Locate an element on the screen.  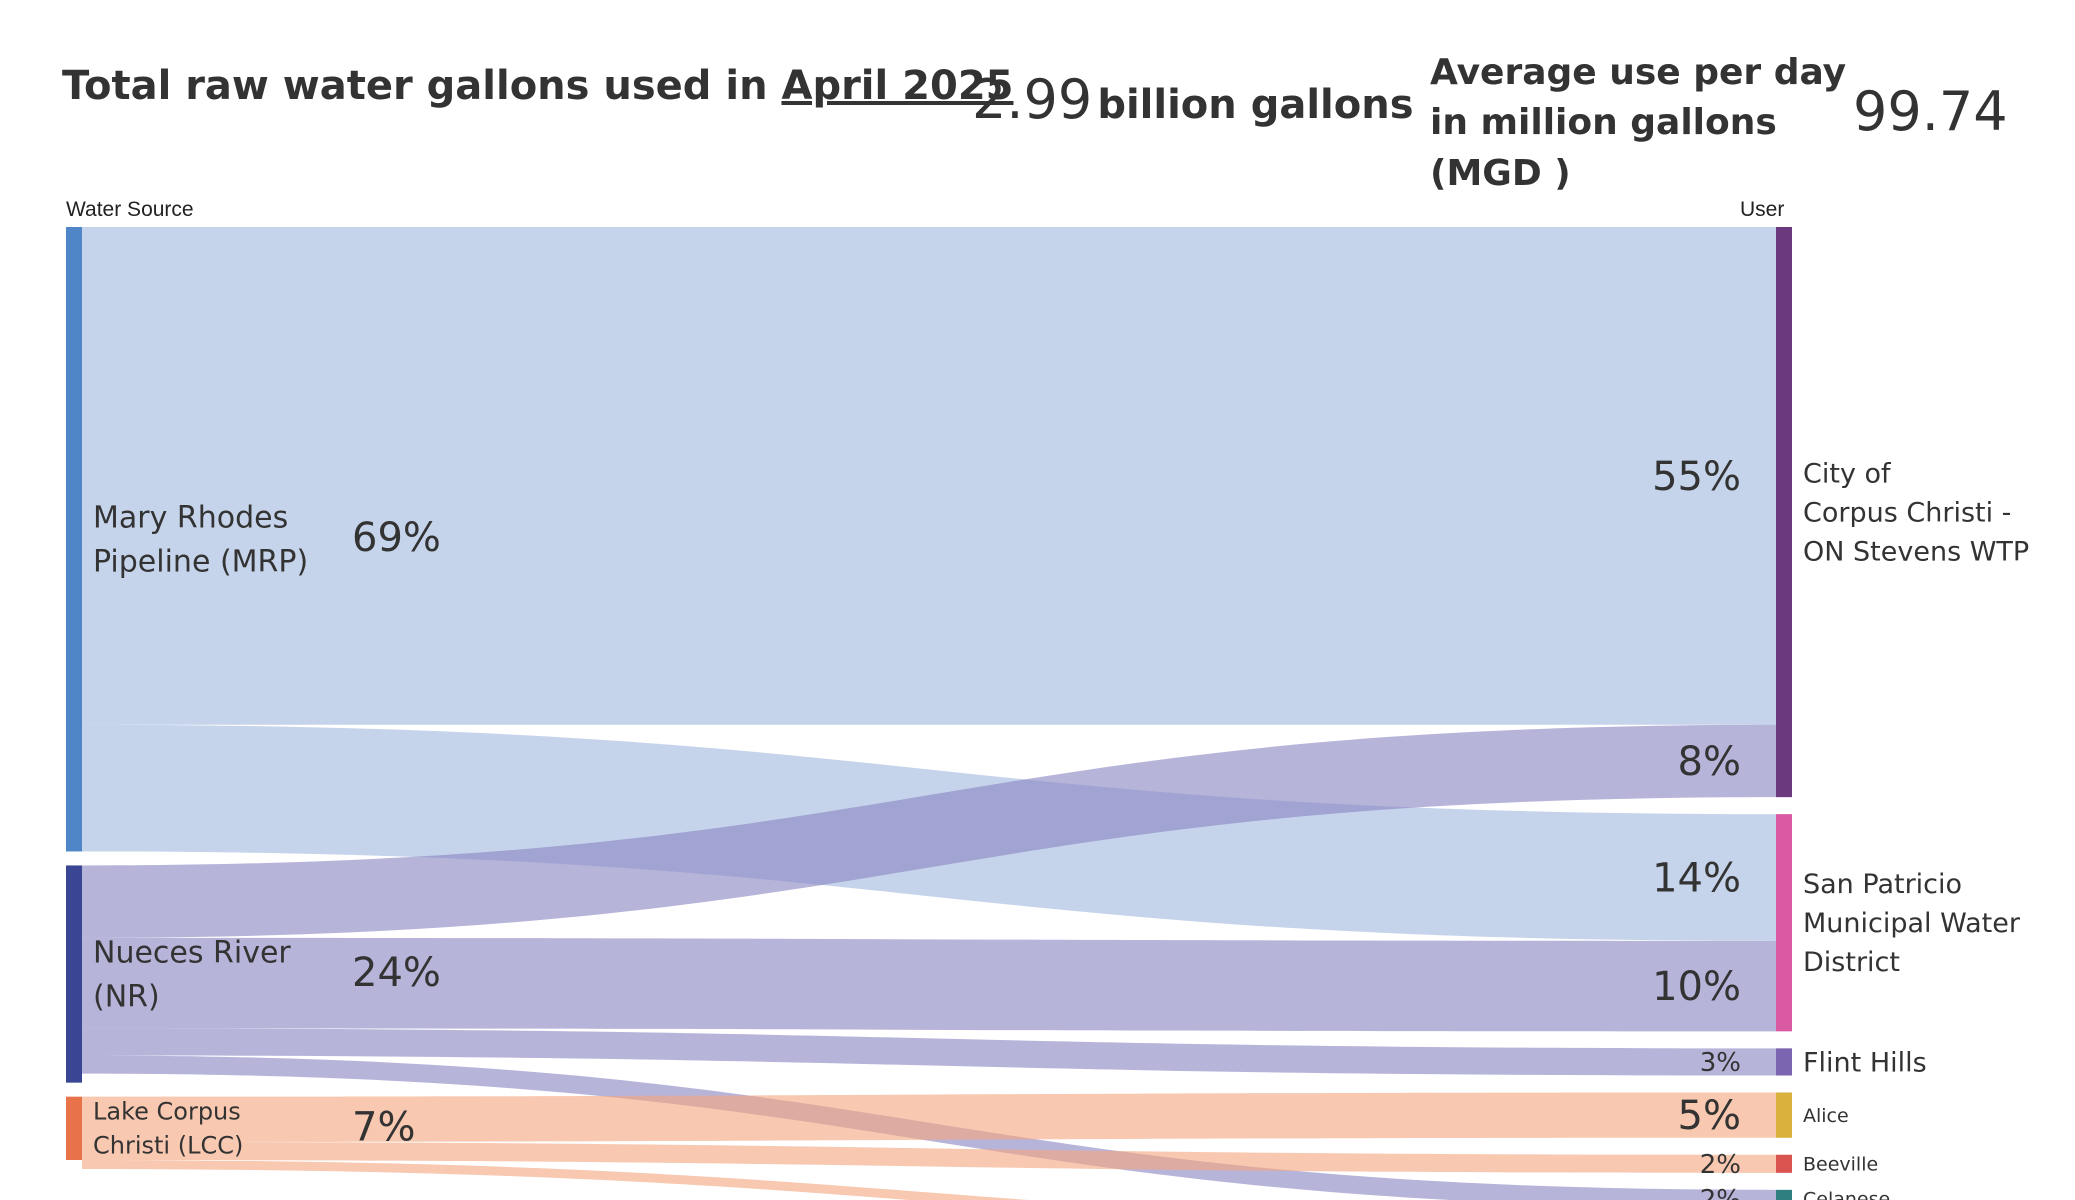
target-label-cc: City of Corpus Christi -ON Stevens WTP is located at coordinates (1916, 513).